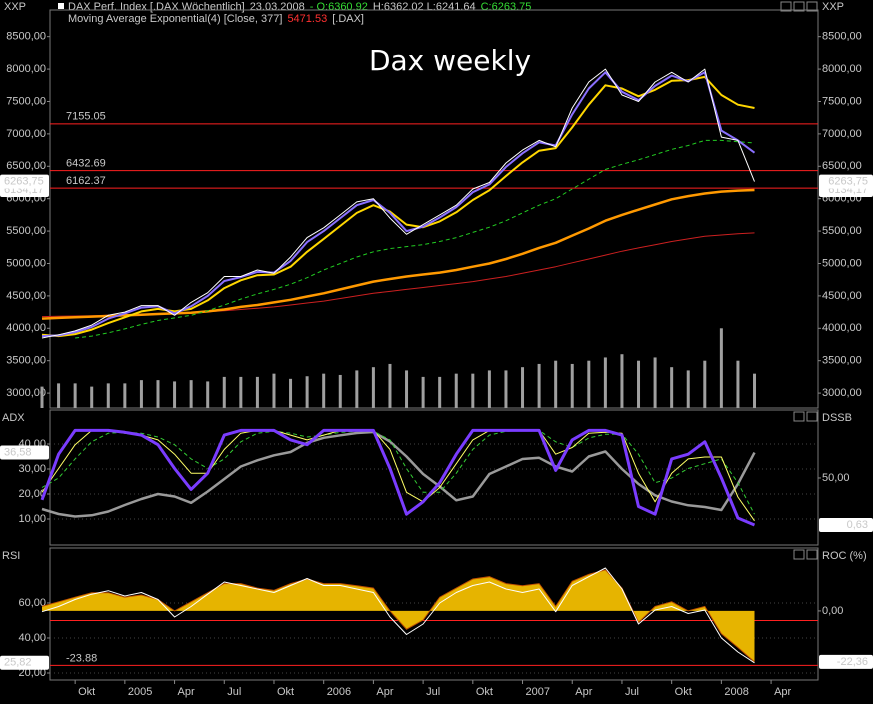 The width and height of the screenshot is (873, 704). I want to click on chart-title: Dax weekly, so click(450, 60).